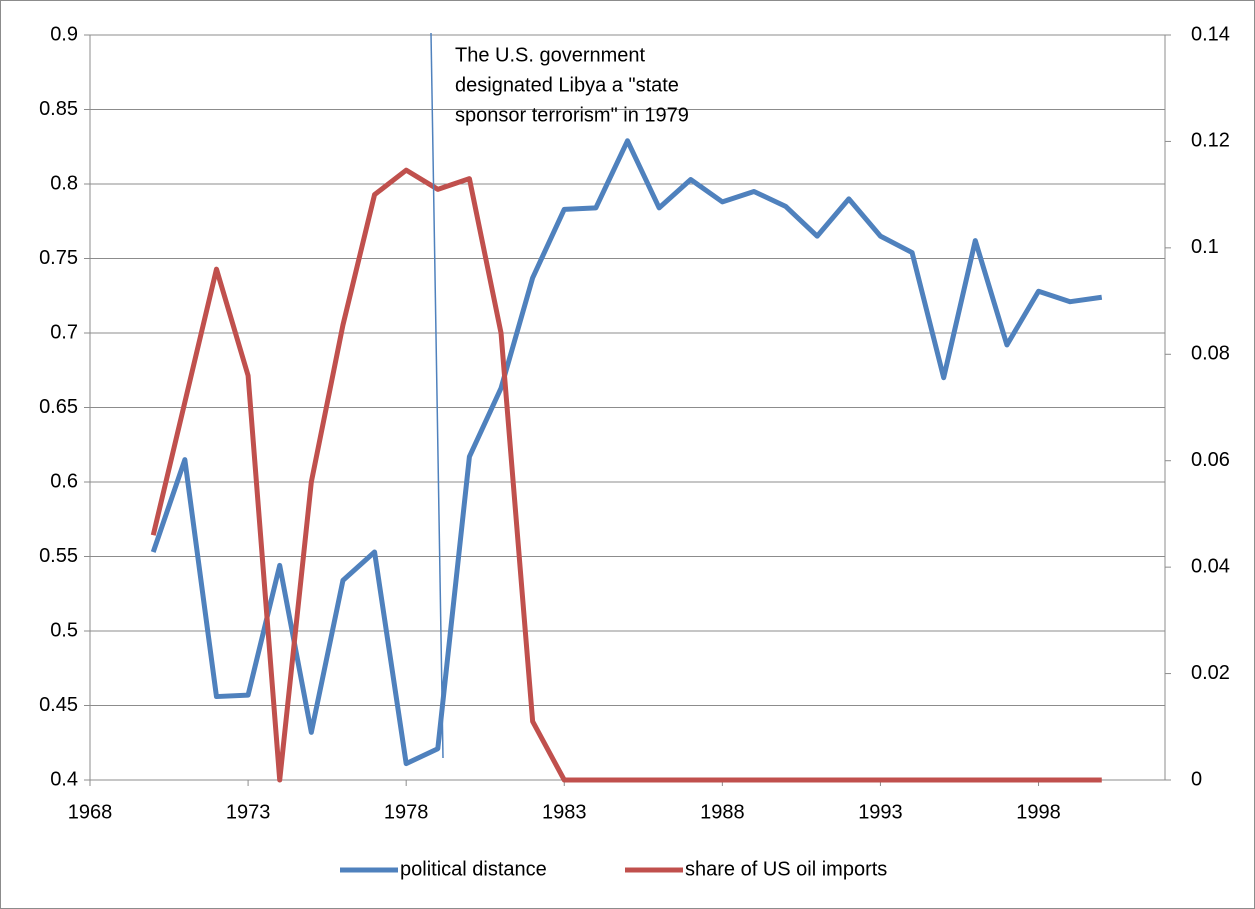 Image resolution: width=1255 pixels, height=909 pixels. What do you see at coordinates (1210, 34) in the screenshot?
I see `y2-tick-label: 0.14` at bounding box center [1210, 34].